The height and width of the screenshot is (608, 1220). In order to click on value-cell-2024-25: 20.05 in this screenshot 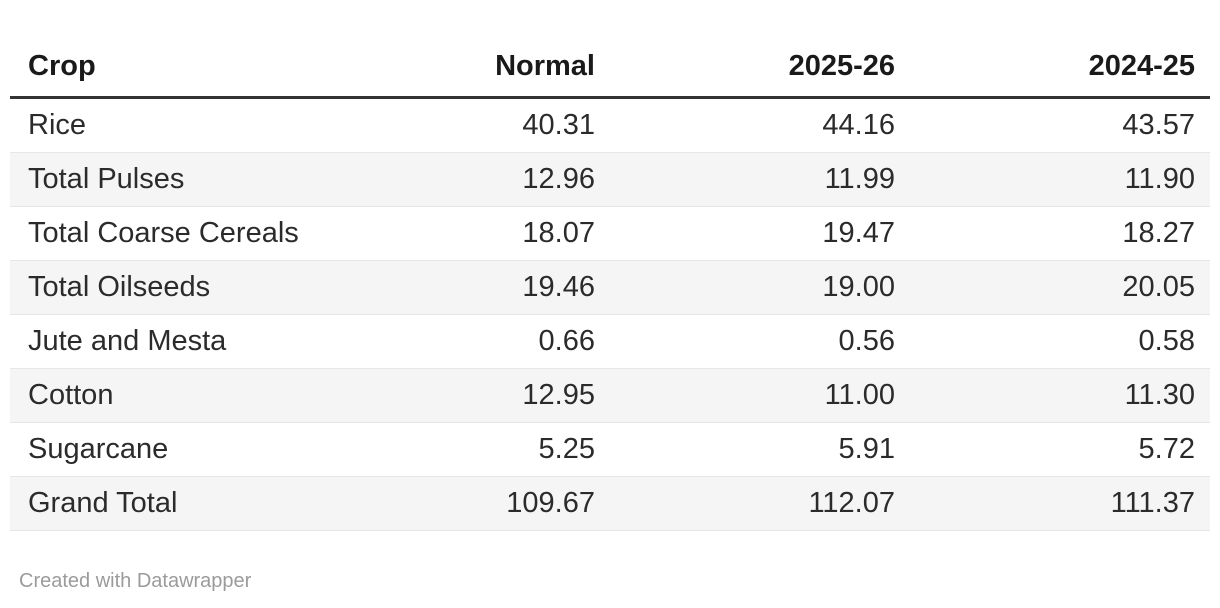, I will do `click(1060, 287)`.